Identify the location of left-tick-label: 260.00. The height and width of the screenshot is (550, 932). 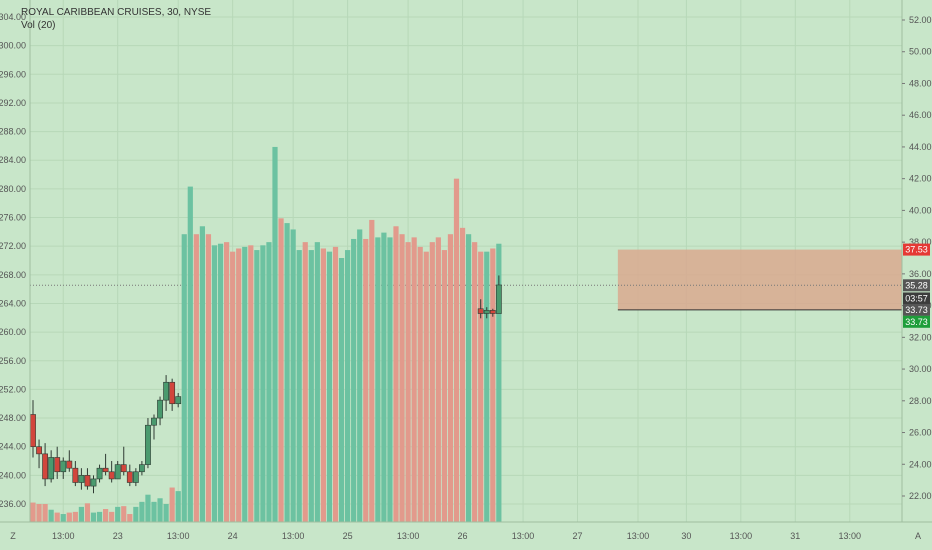
(13, 332).